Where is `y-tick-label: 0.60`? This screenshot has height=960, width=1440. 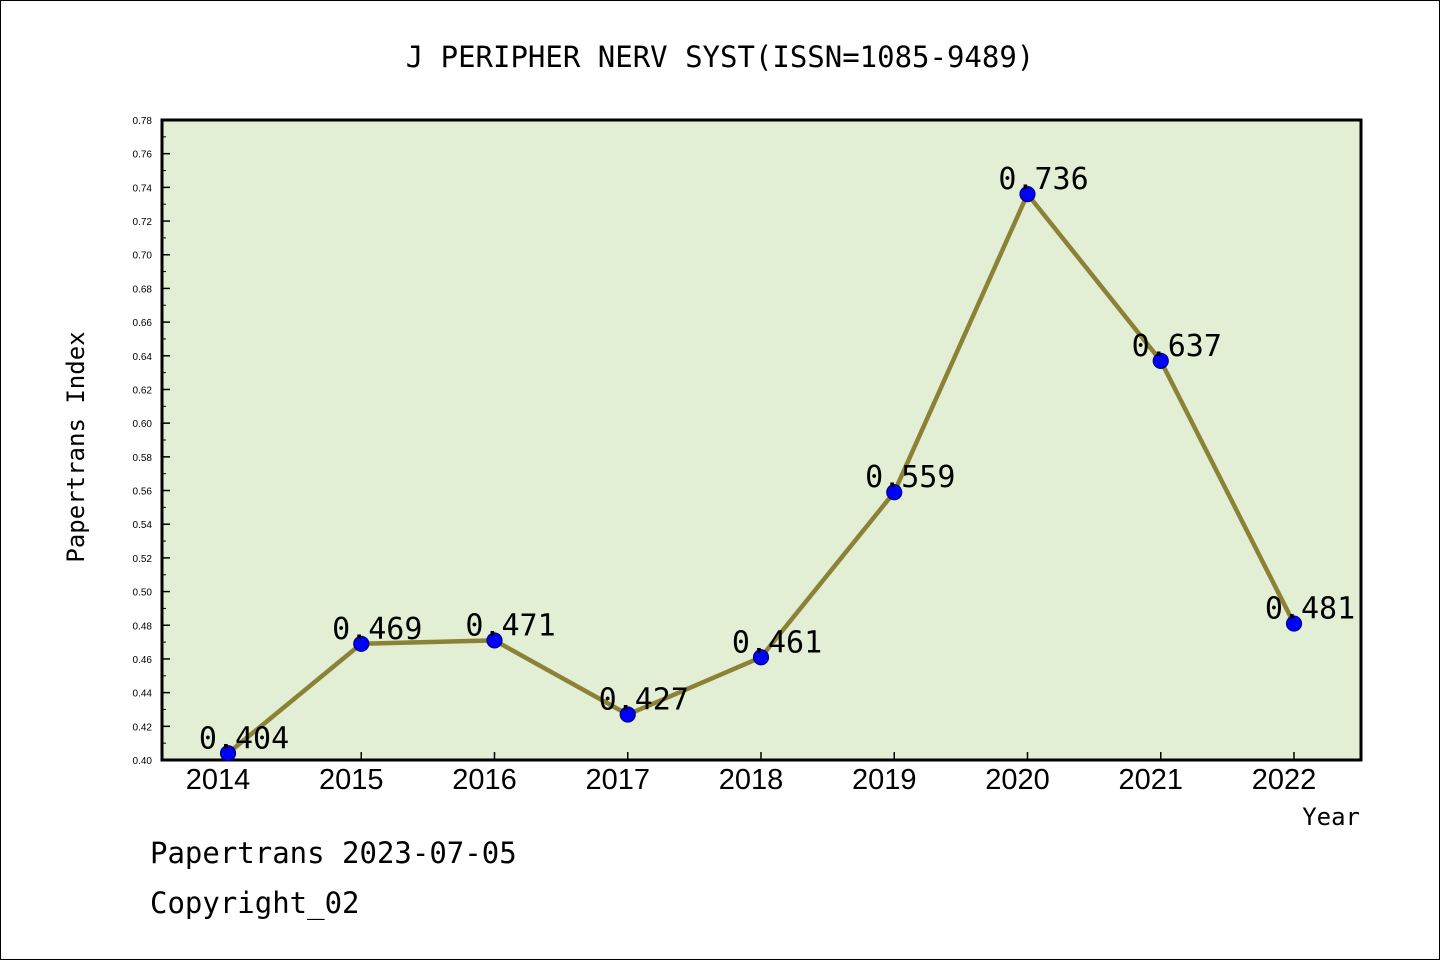 y-tick-label: 0.60 is located at coordinates (143, 424).